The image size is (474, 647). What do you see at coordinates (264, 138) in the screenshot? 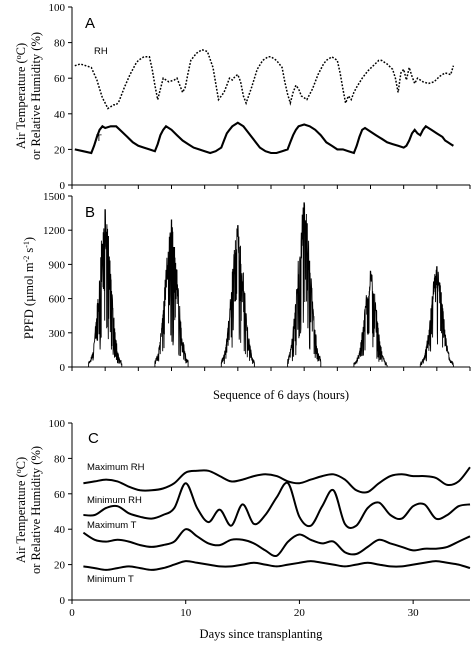
I see `series-line-t` at bounding box center [264, 138].